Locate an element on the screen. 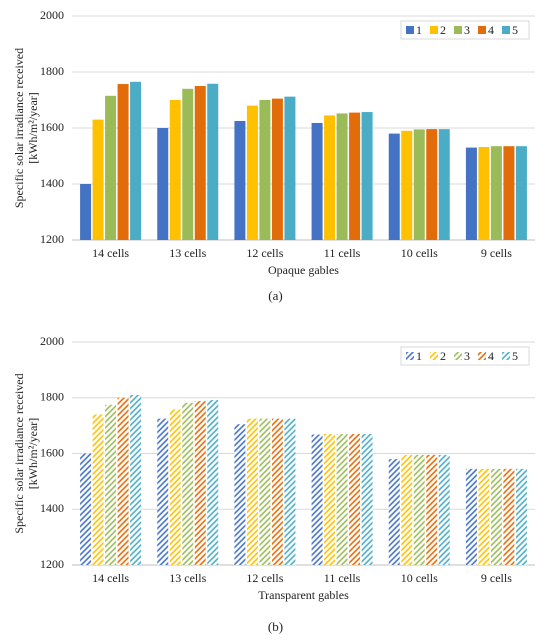 The image size is (550, 641). x-axis-label: Transparent gables is located at coordinates (303, 595).